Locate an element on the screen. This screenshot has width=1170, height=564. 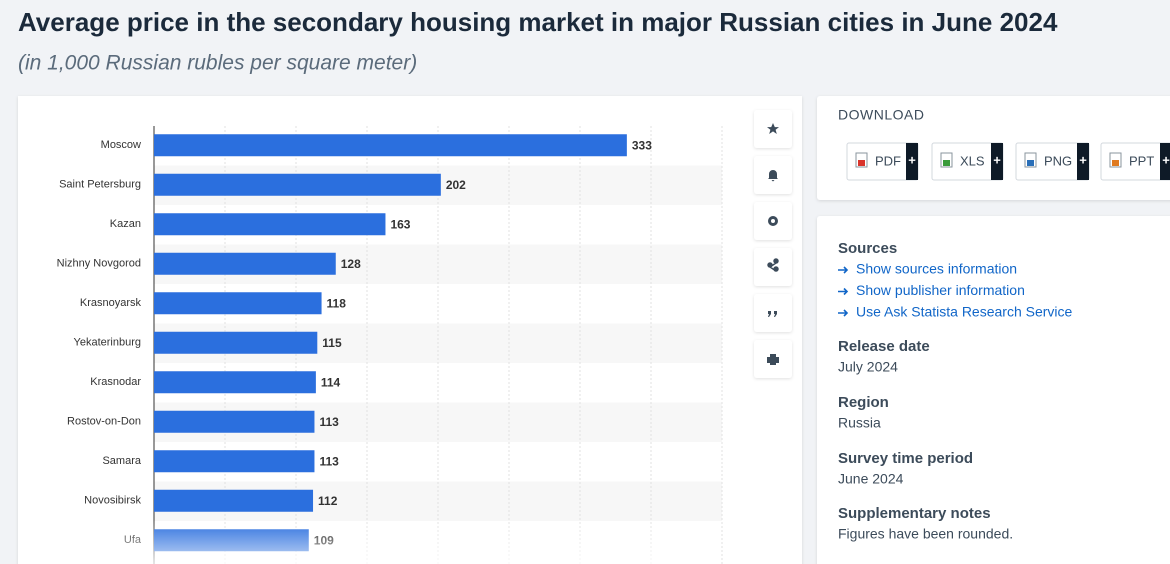
download-button is located at coordinates (1135, 161).